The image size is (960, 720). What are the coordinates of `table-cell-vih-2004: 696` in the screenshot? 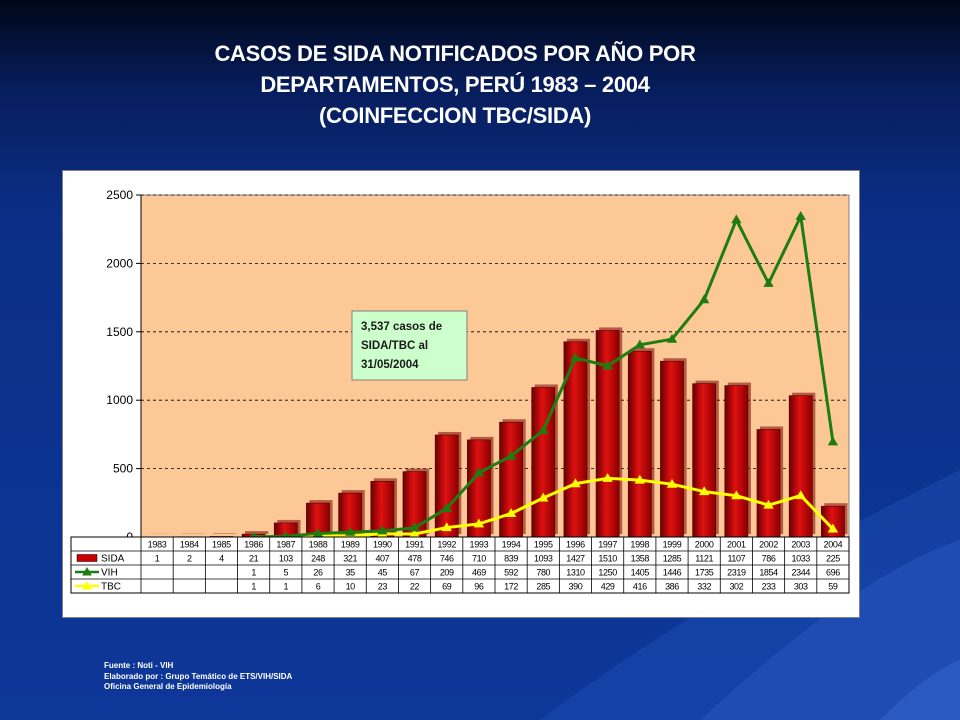 It's located at (833, 573).